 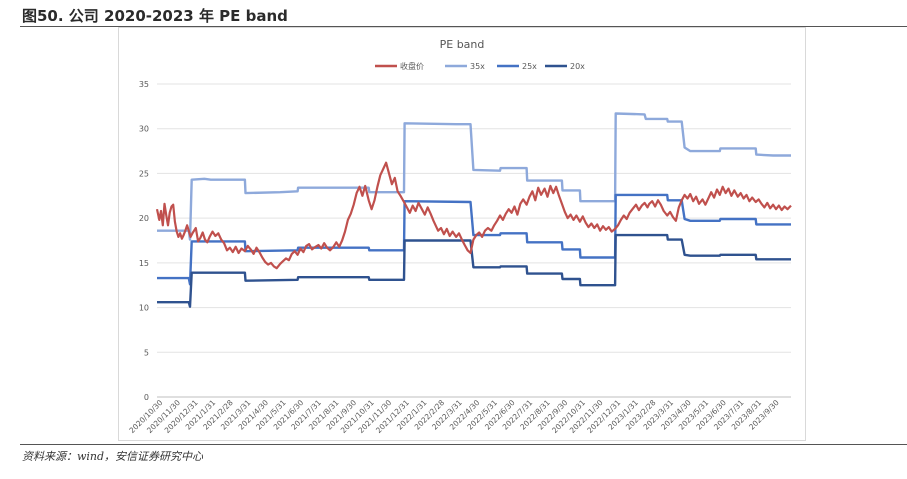 What do you see at coordinates (144, 173) in the screenshot?
I see `y-tick-label: 25` at bounding box center [144, 173].